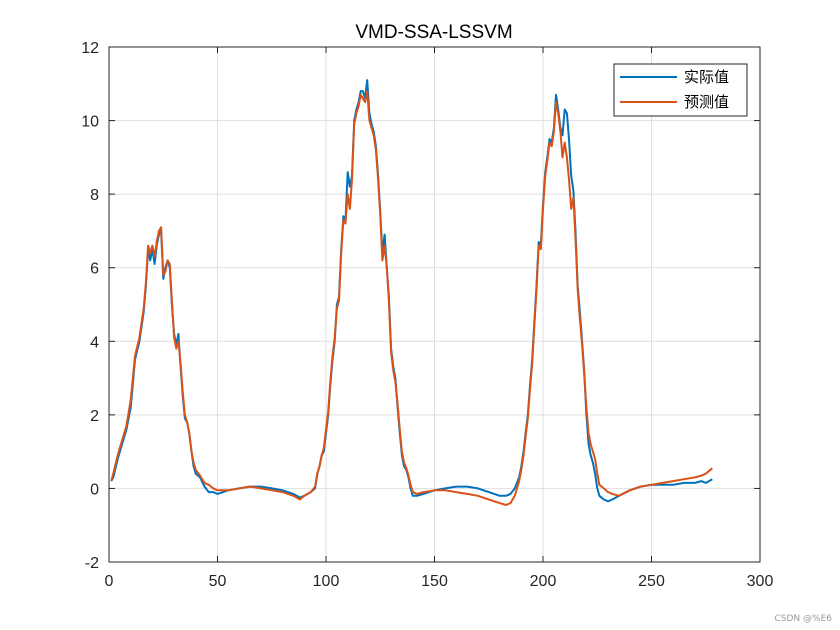  What do you see at coordinates (92, 563) in the screenshot?
I see `y-tick-label: -2` at bounding box center [92, 563].